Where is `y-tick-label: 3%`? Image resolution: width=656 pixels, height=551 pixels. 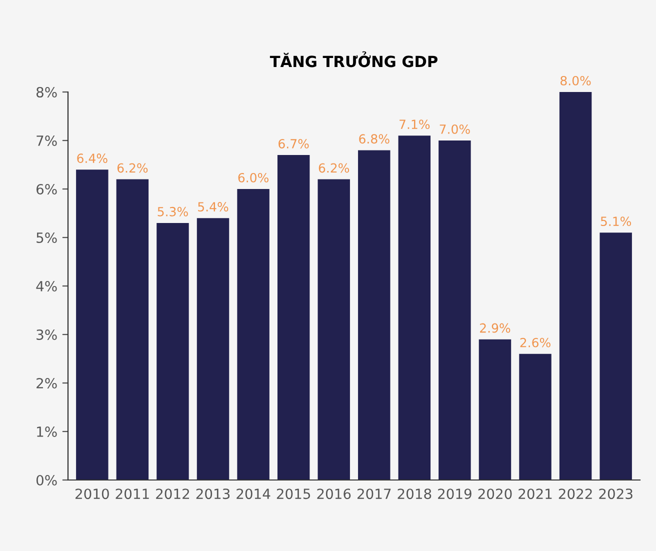
y-tick-label: 3% is located at coordinates (46, 334).